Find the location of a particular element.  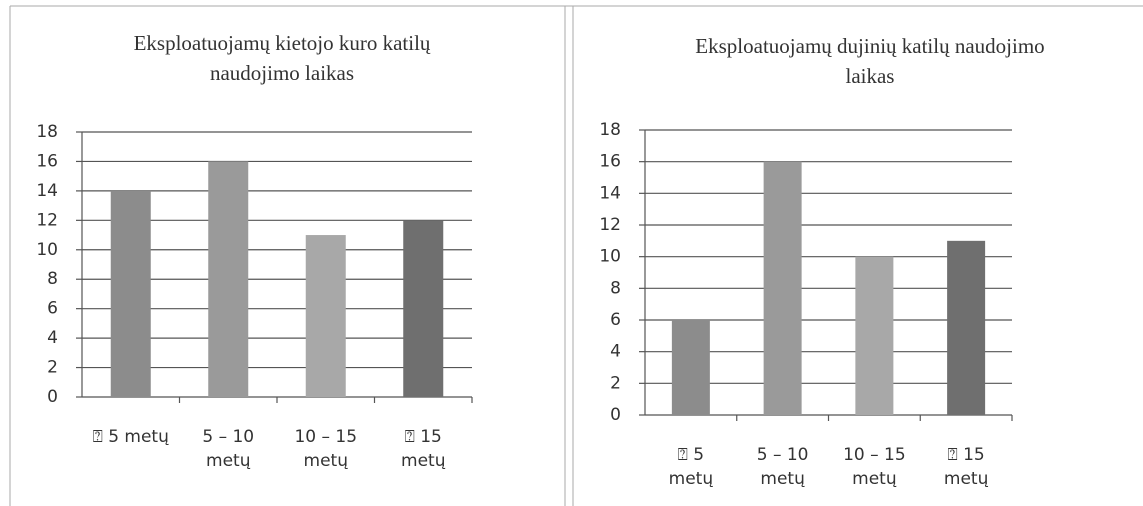

chart-title: laikas is located at coordinates (870, 76).